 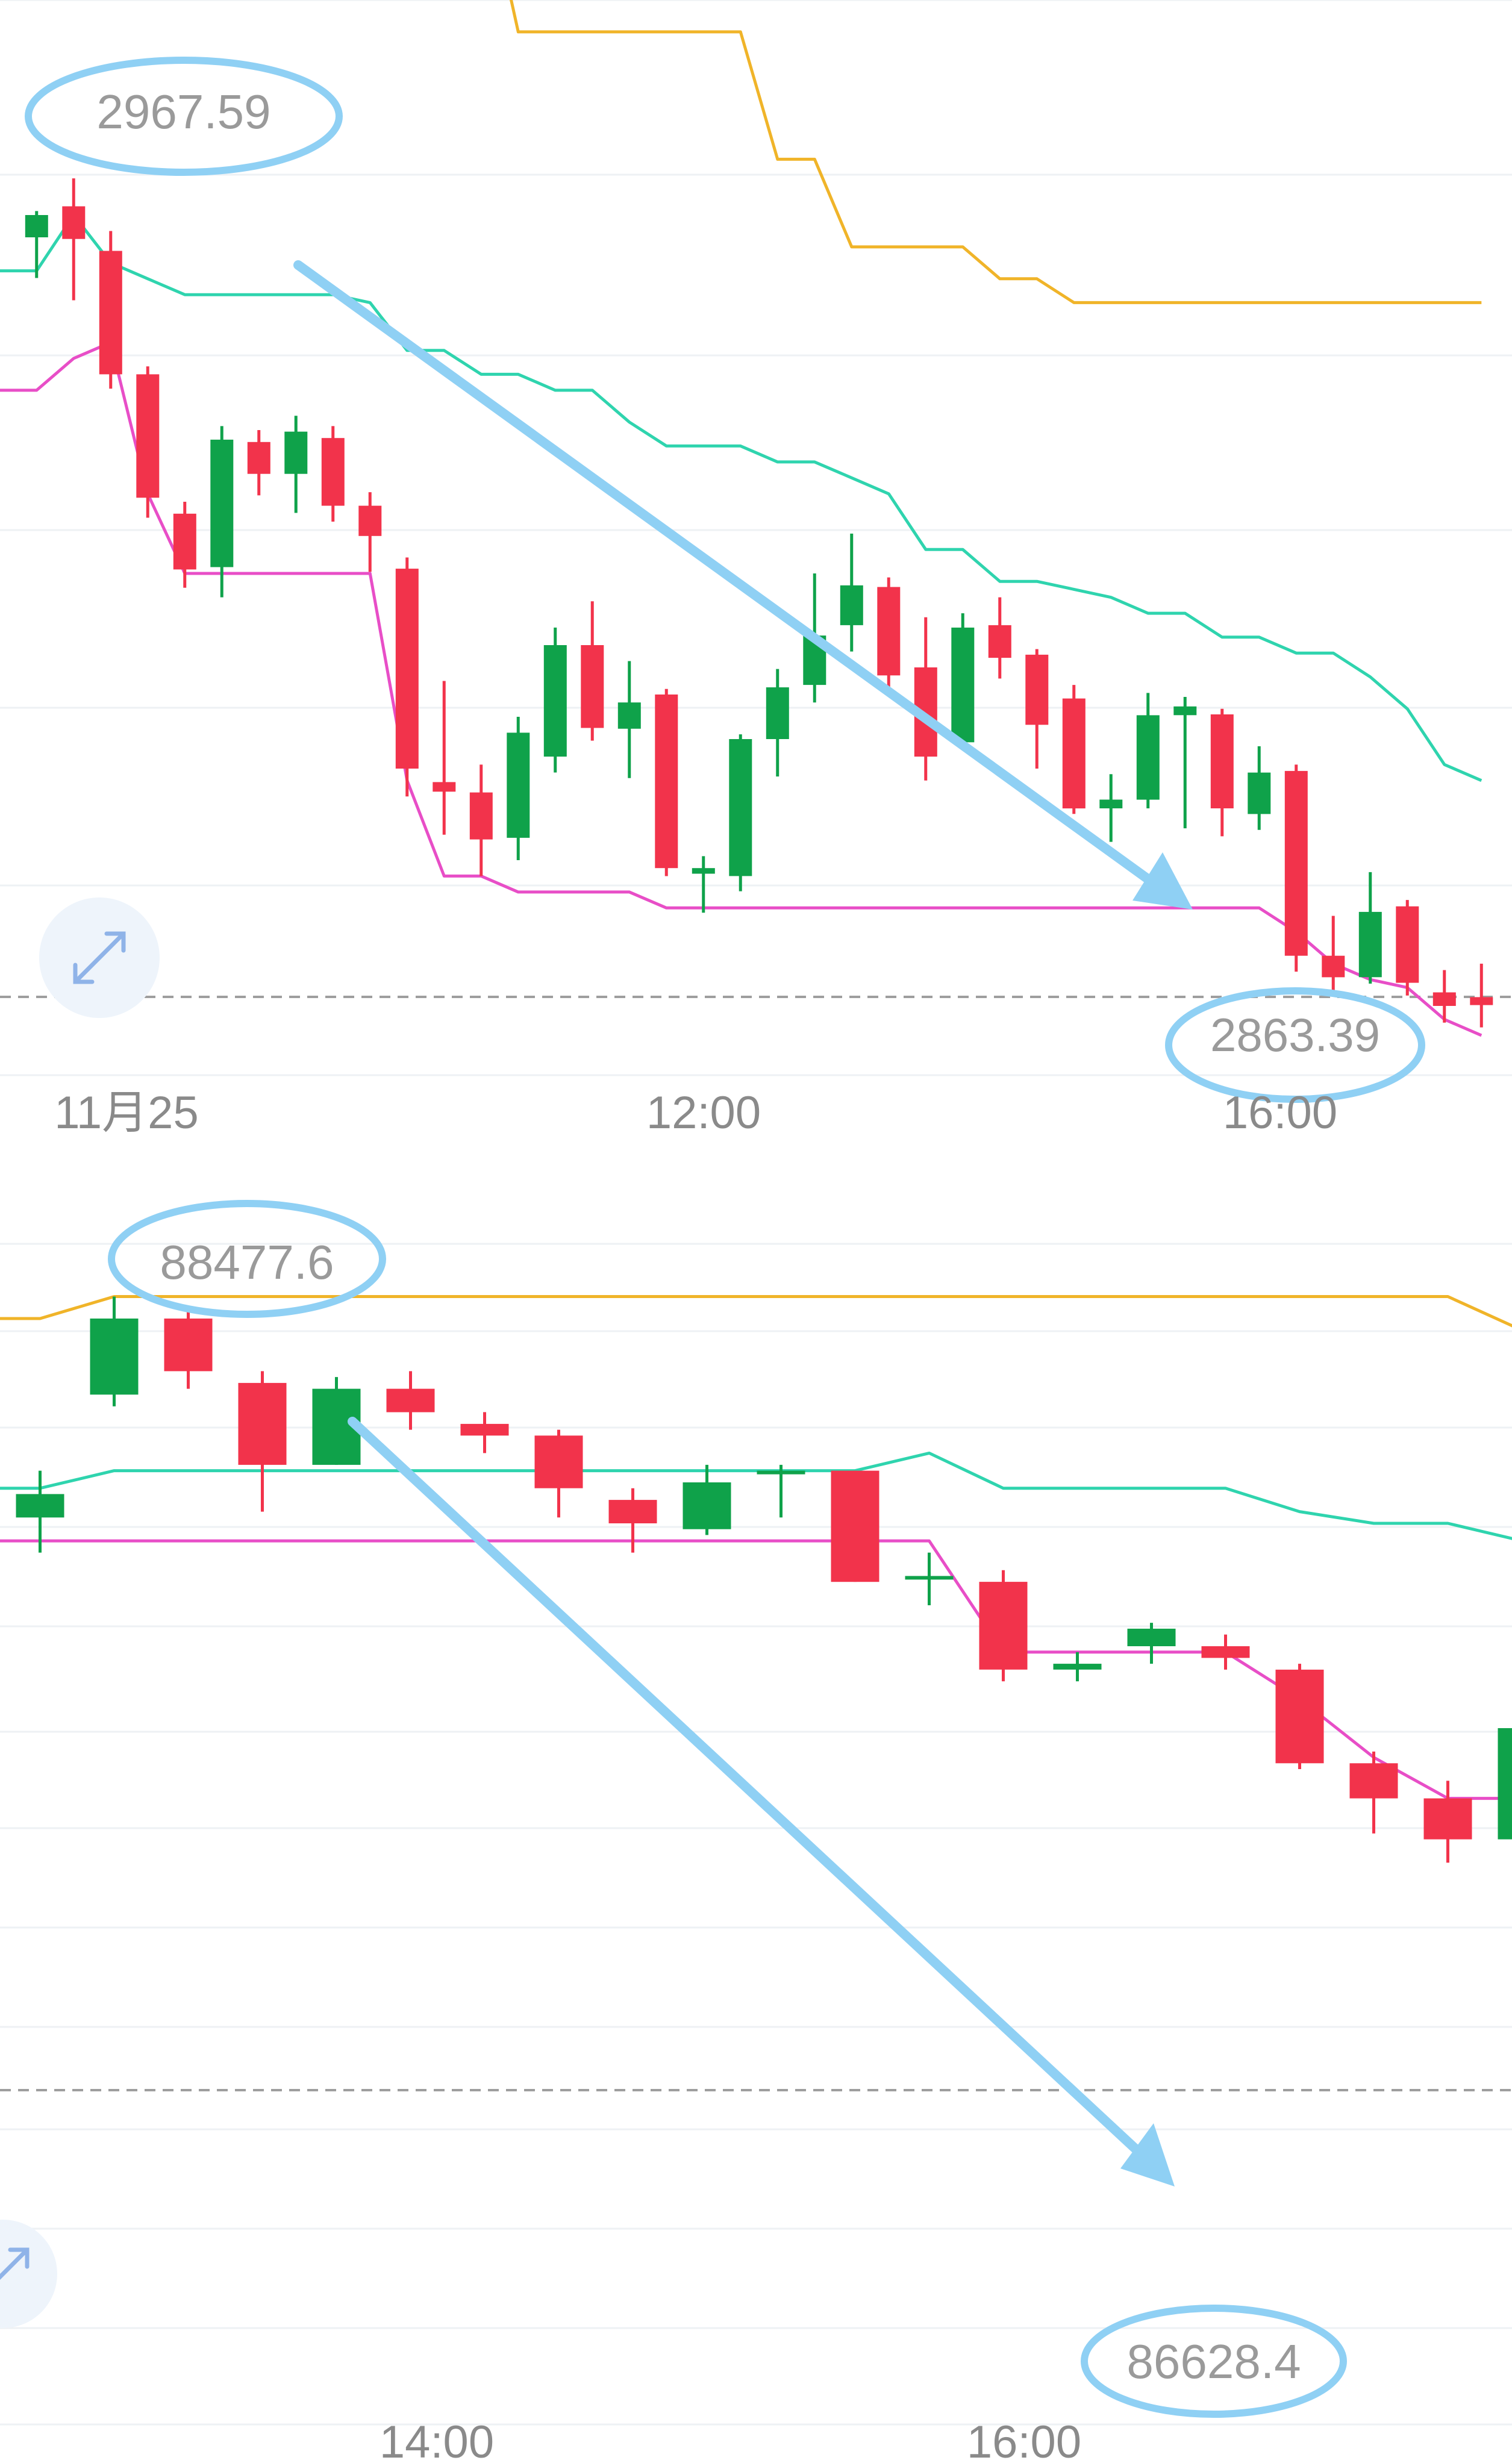 I want to click on lower-band-line, so click(x=756, y=1669).